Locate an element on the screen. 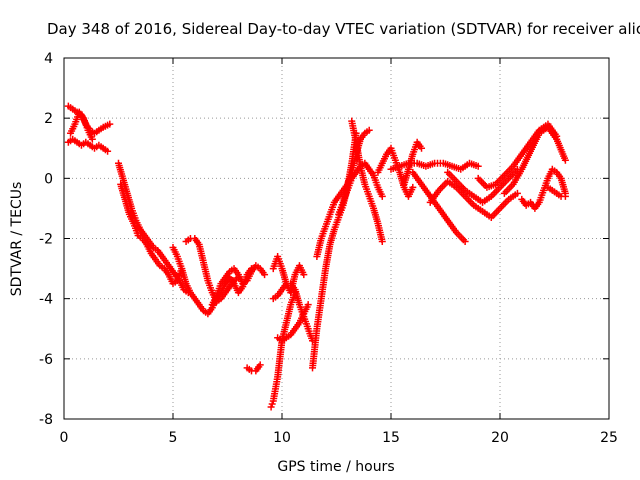 The height and width of the screenshot is (480, 640). series-arc12 is located at coordinates (293, 323).